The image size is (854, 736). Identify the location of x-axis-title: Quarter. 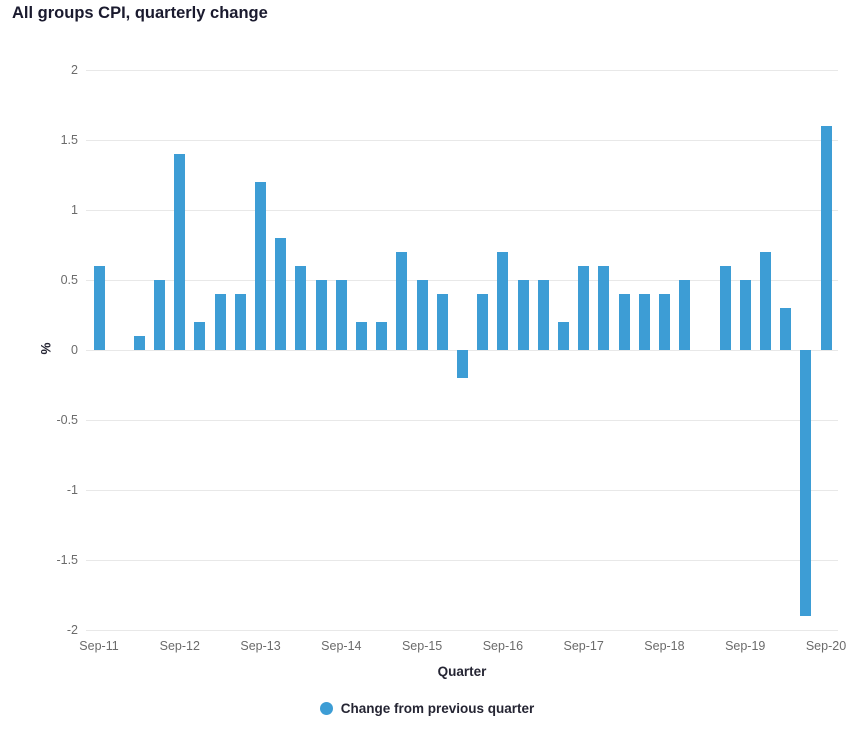
(462, 671).